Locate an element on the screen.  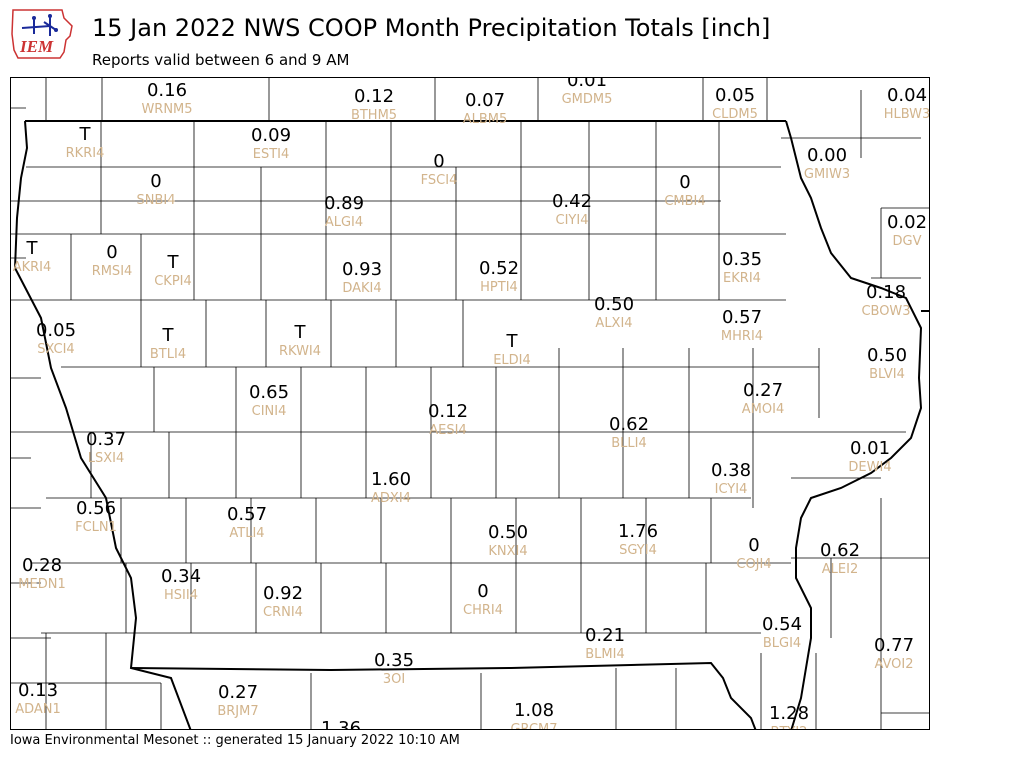
station-id: RKRI4 is located at coordinates (85, 153).